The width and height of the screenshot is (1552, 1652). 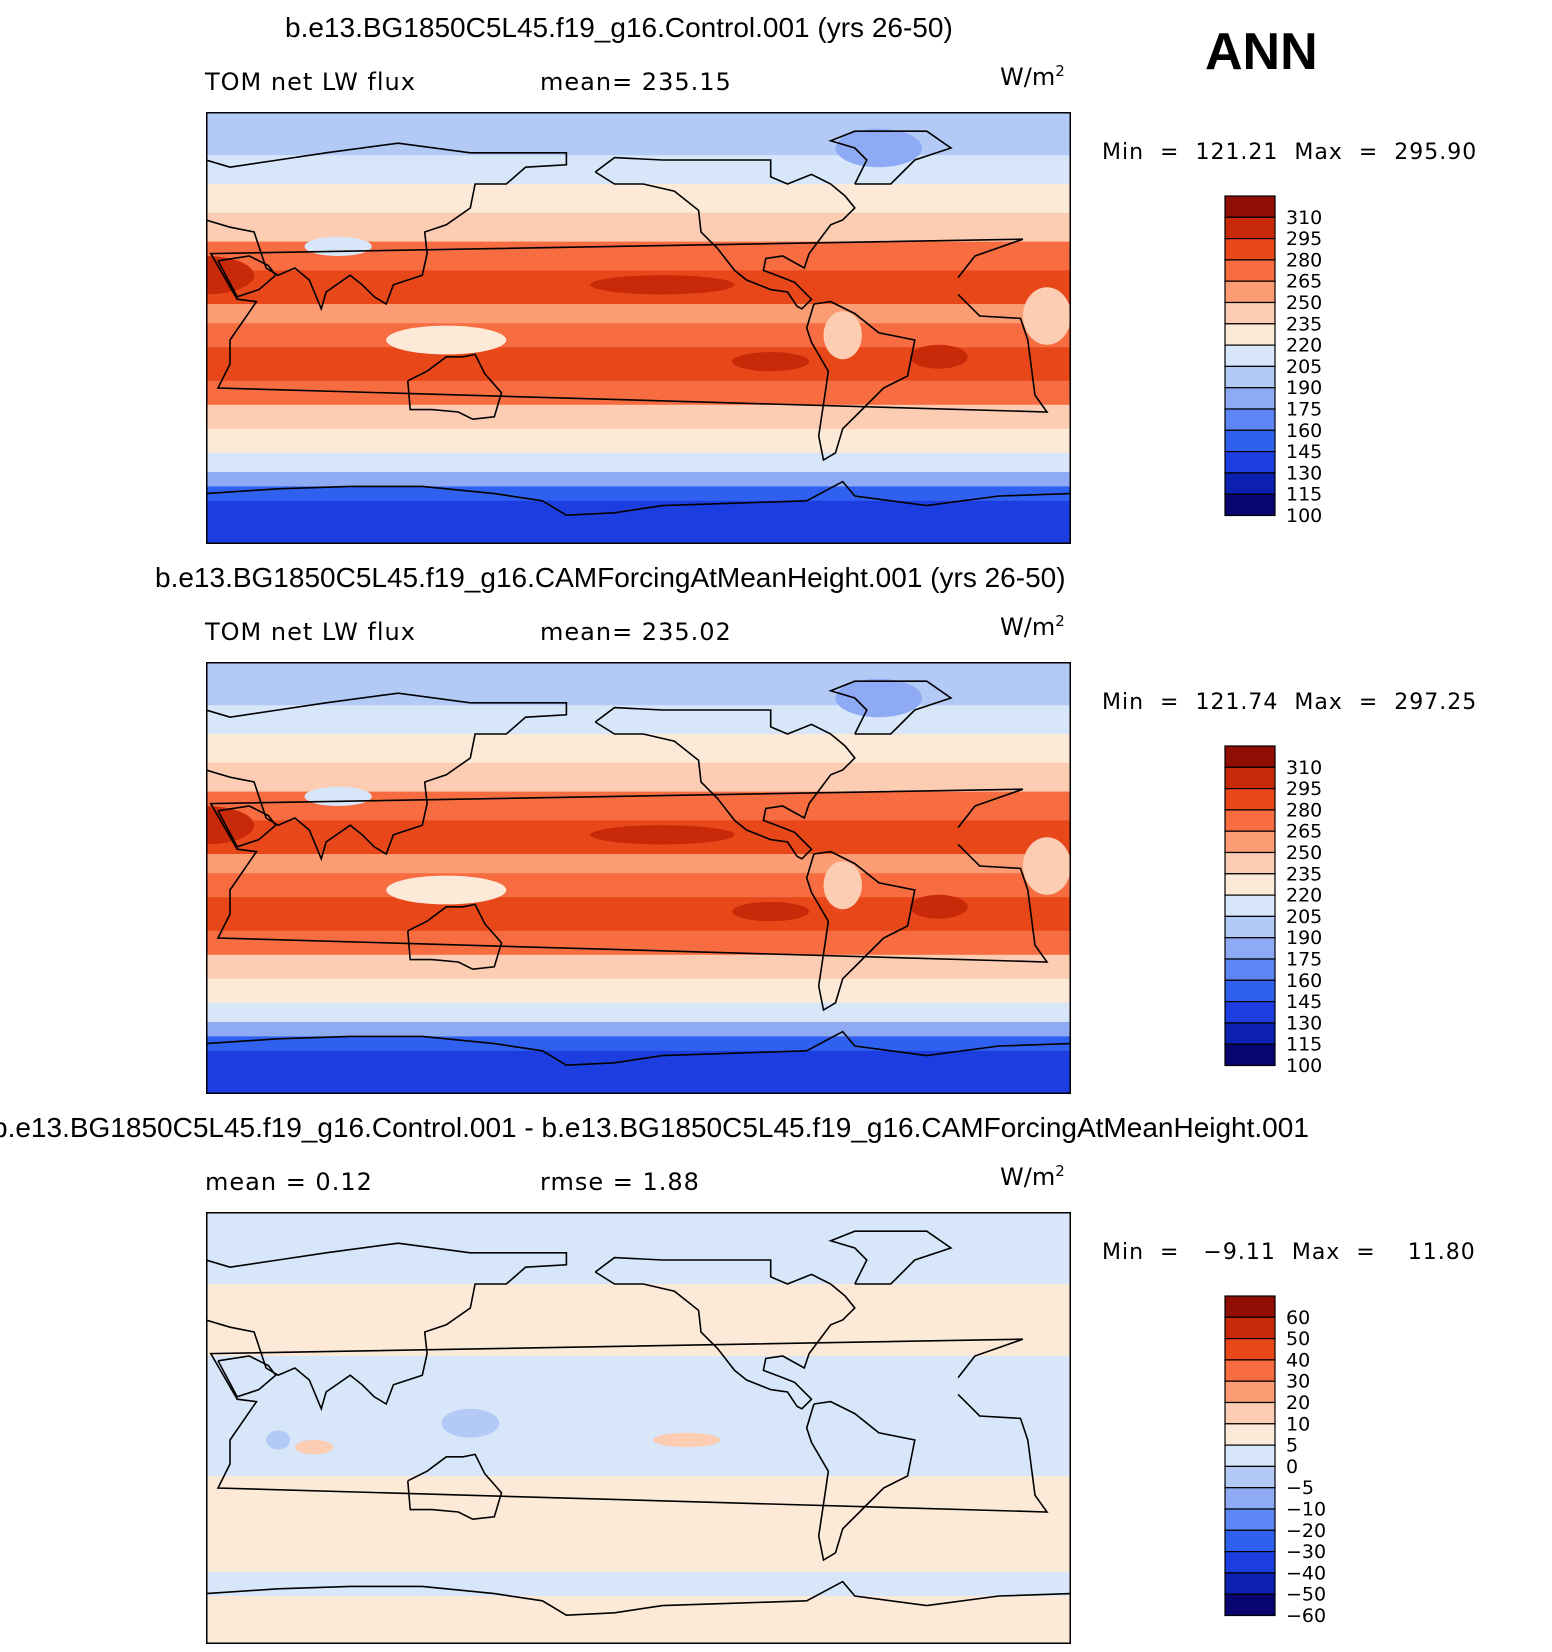 What do you see at coordinates (1290, 152) in the screenshot?
I see `panel-1-minmax: Min = 121.21 Max = 295.90` at bounding box center [1290, 152].